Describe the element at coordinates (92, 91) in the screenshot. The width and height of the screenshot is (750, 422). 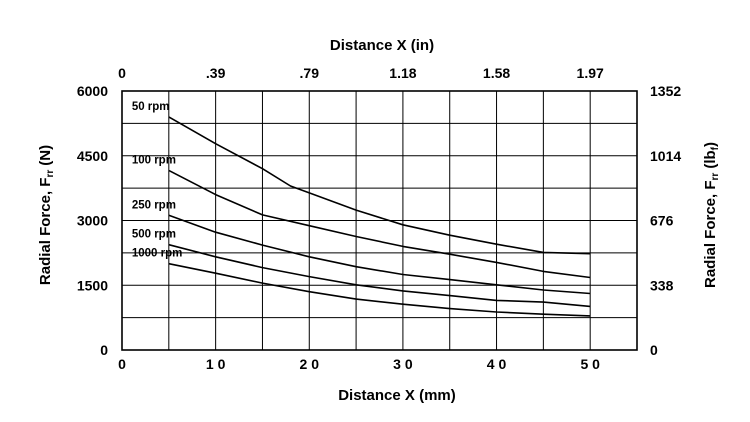
I see `y-tick-label: 6000` at that location.